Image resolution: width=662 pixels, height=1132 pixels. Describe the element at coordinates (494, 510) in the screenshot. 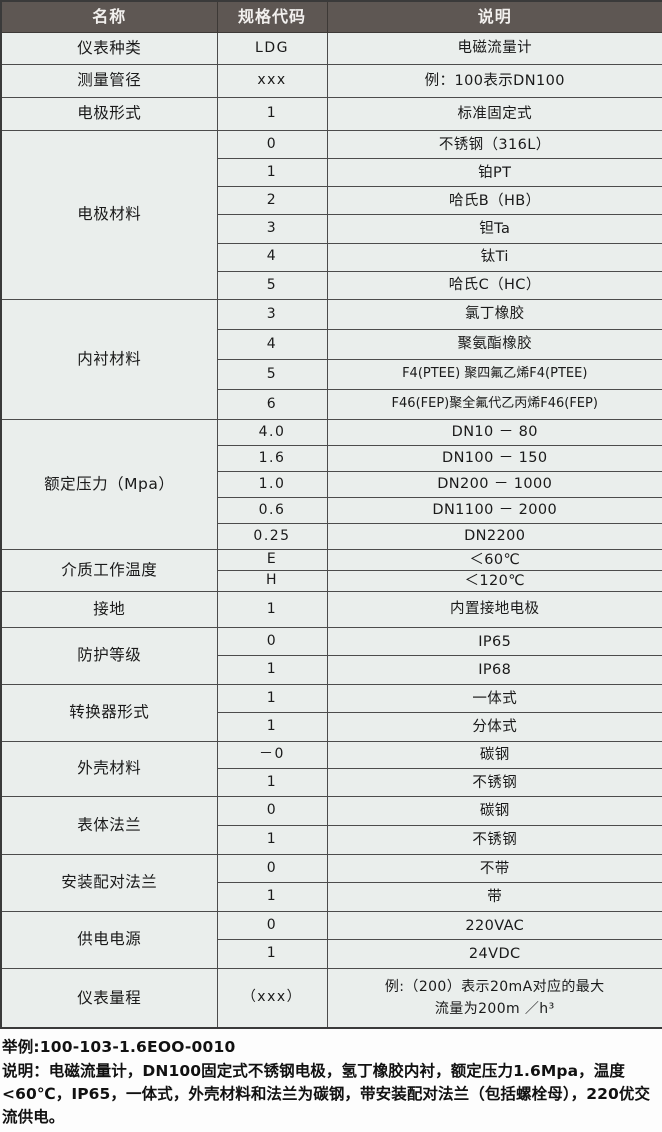

I see `spec-description-cell: DN1100 － 2000` at that location.